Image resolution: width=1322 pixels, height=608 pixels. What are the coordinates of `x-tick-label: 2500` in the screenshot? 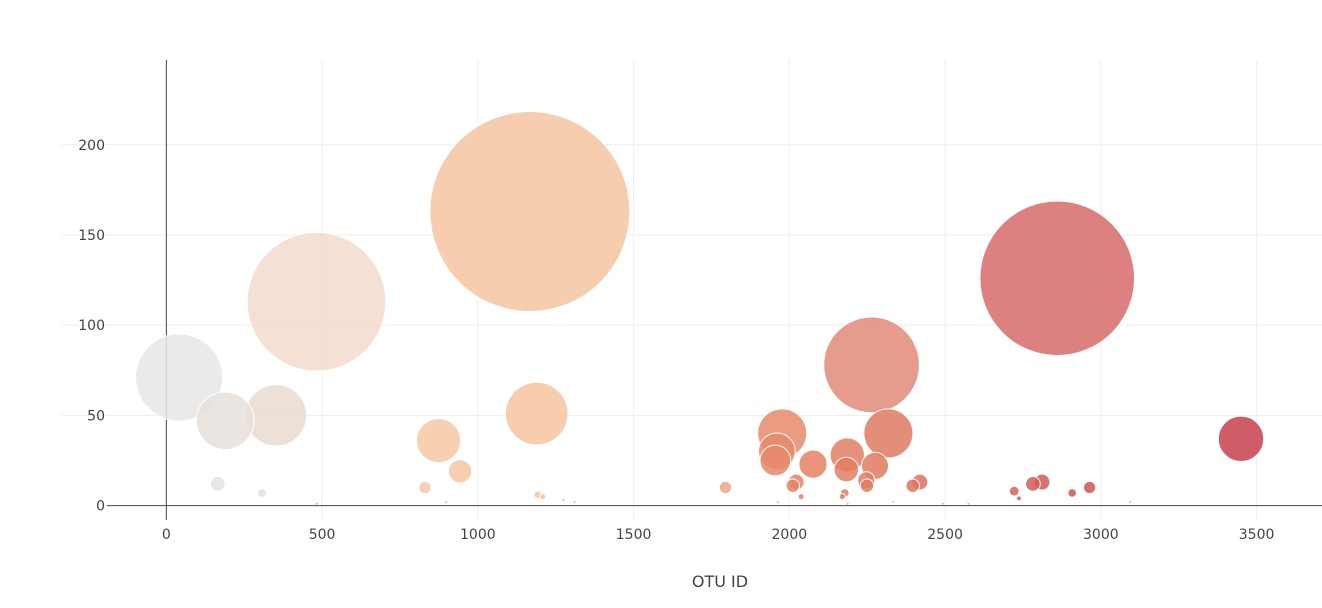 It's located at (945, 535).